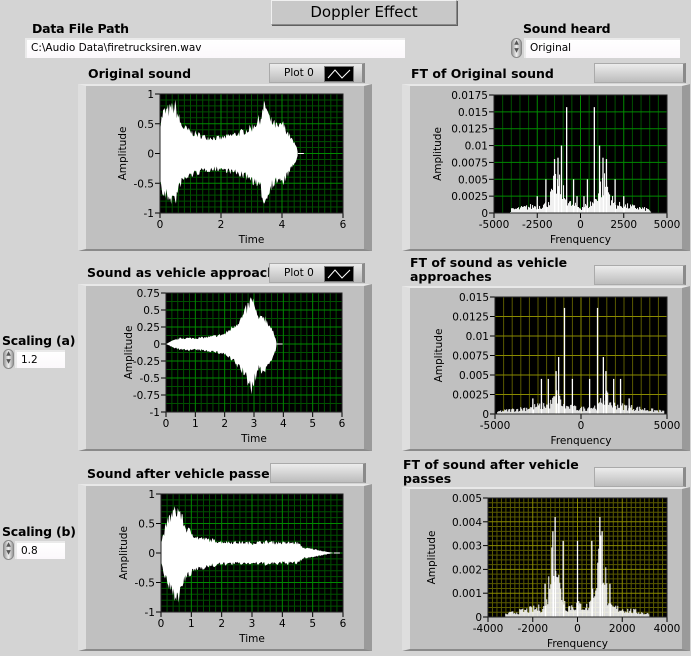 Image resolution: width=691 pixels, height=656 pixels. I want to click on y-tick-label: 0.25, so click(148, 328).